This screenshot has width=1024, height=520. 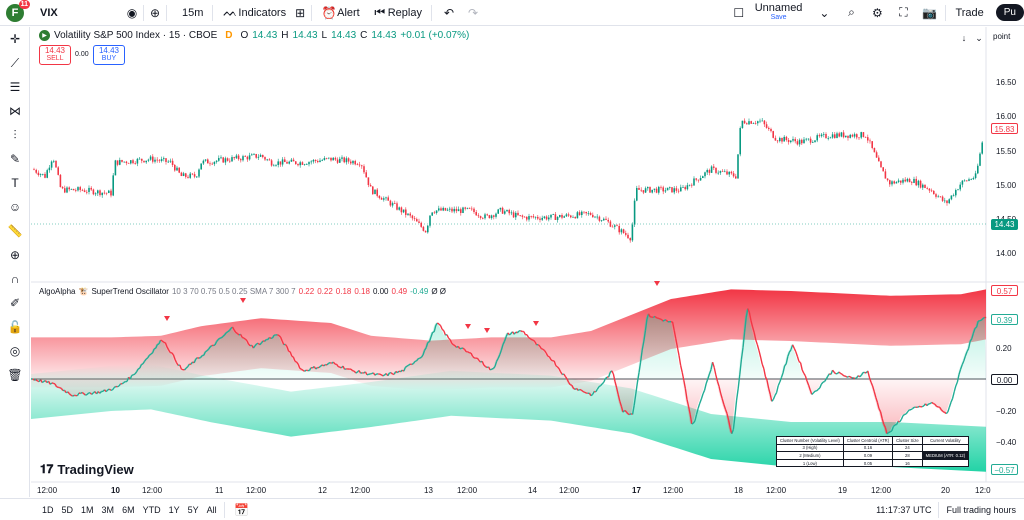 What do you see at coordinates (15, 63) in the screenshot?
I see `trendline-tool: ⟋` at bounding box center [15, 63].